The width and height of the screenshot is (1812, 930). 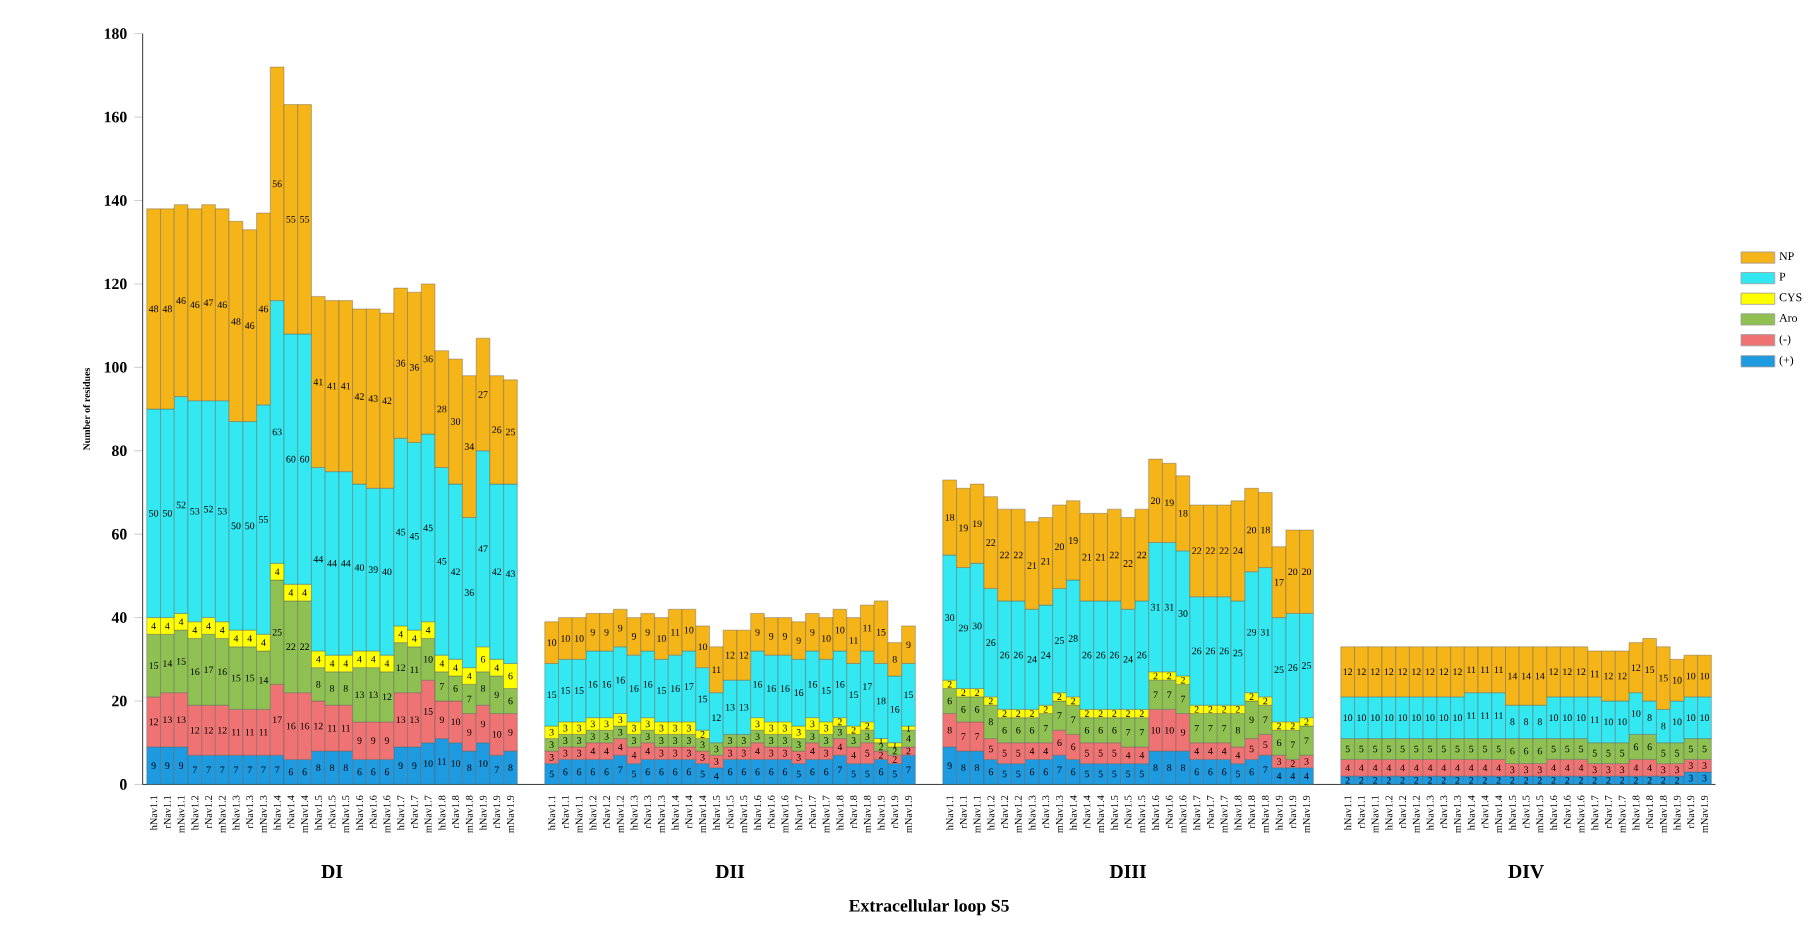 I want to click on text: DIV, so click(x=1526, y=872).